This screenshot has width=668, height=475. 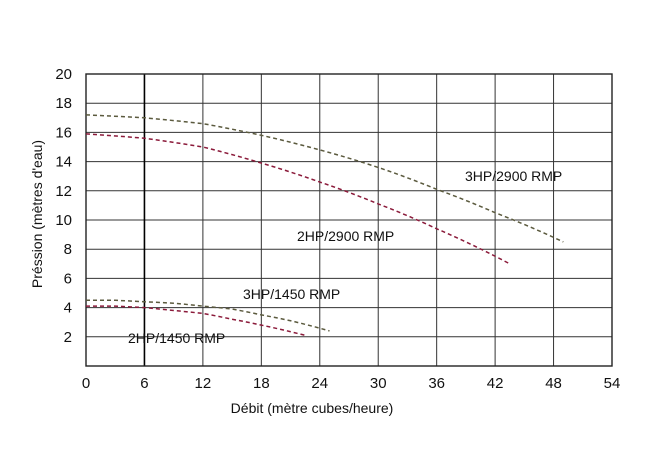 What do you see at coordinates (86, 383) in the screenshot?
I see `x-tick-label: 0` at bounding box center [86, 383].